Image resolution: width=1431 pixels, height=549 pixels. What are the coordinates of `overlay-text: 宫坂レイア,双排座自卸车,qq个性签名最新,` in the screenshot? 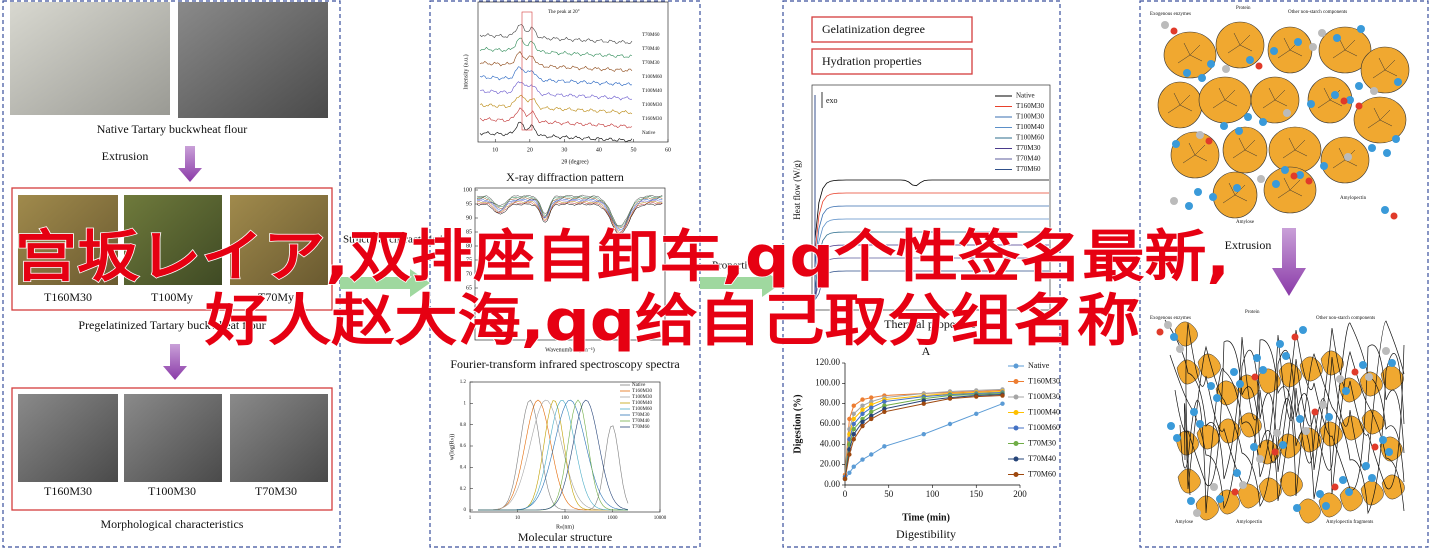 It's located at (622, 257).